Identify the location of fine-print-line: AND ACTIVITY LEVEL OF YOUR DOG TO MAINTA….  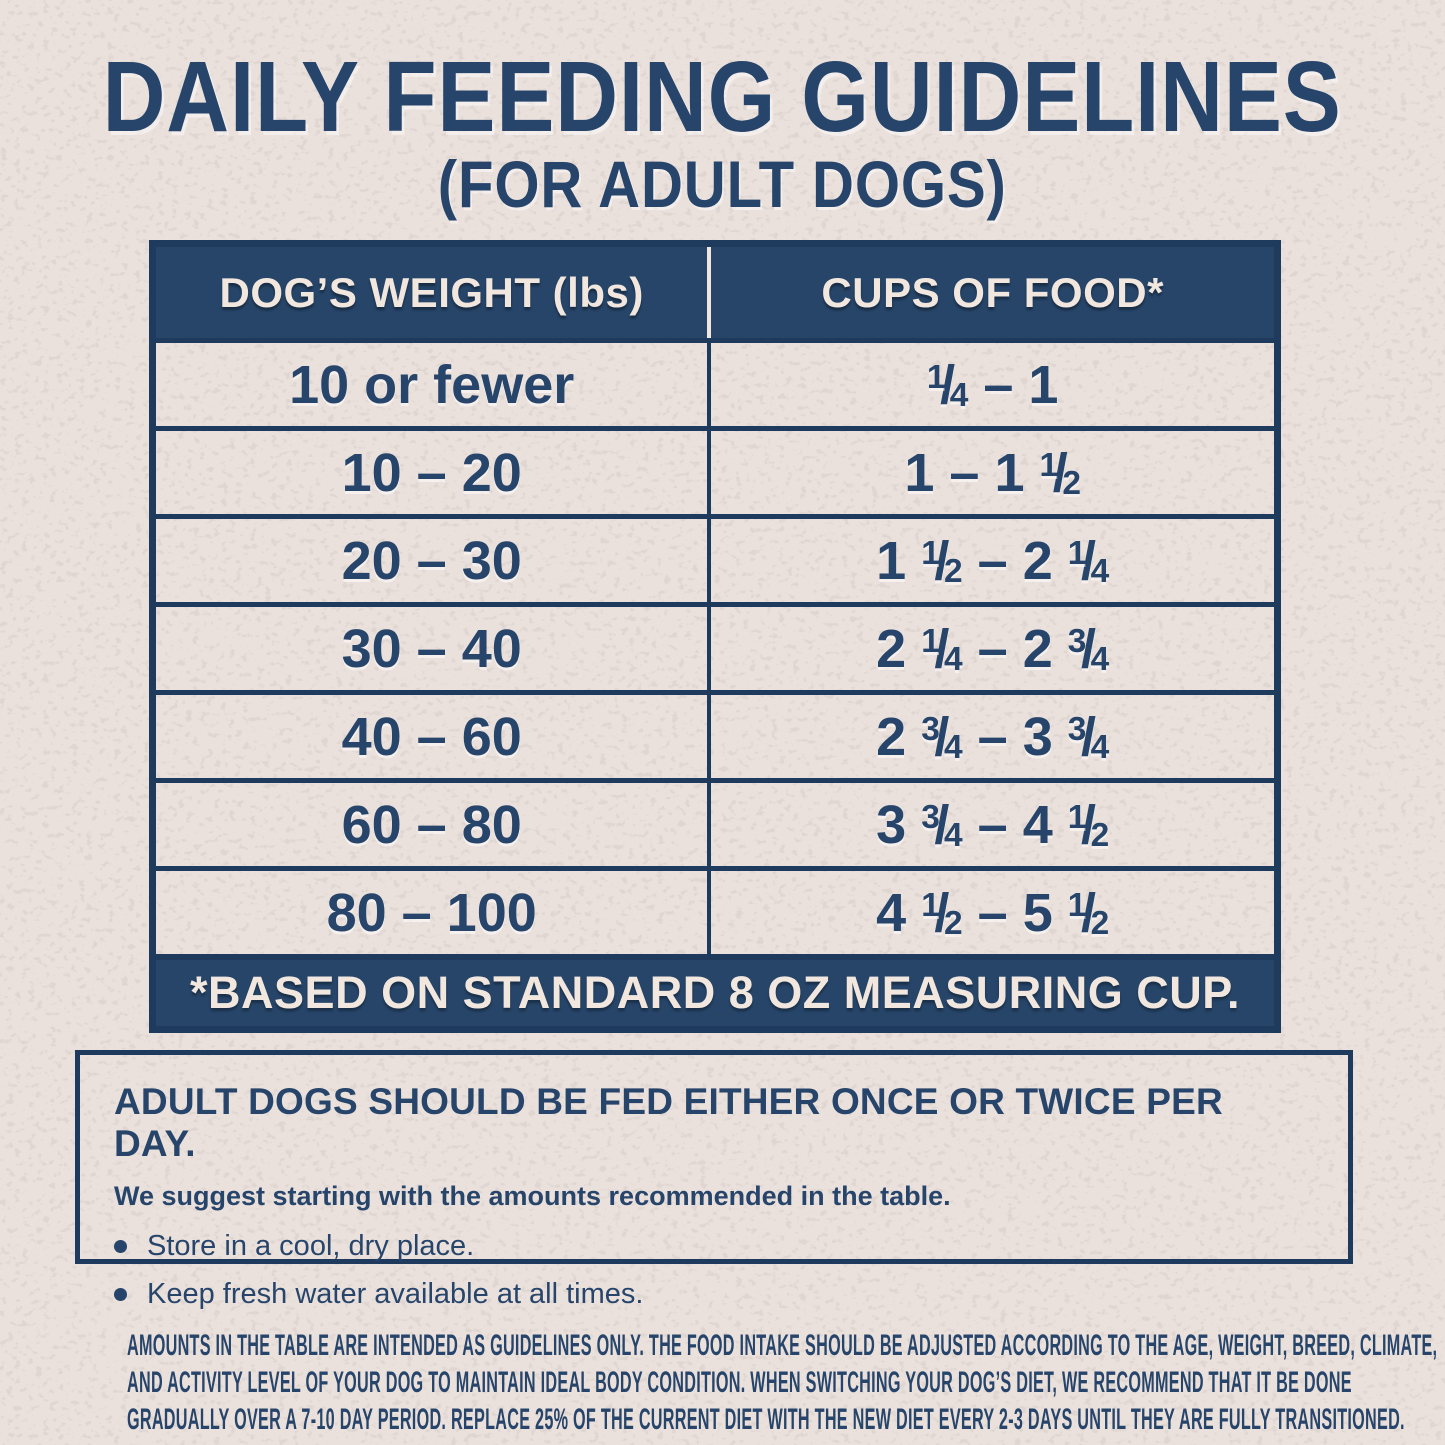
(739, 1382).